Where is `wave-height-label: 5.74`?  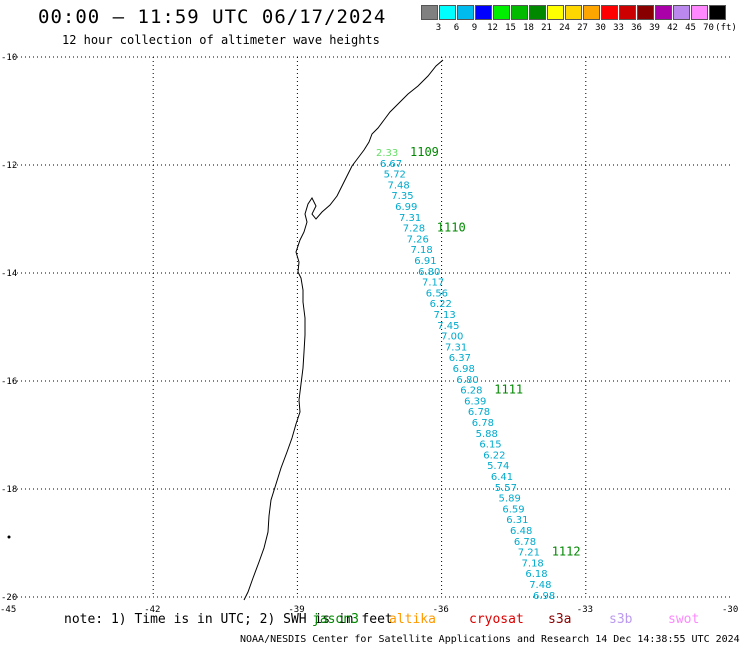 wave-height-label: 5.74 is located at coordinates (498, 466).